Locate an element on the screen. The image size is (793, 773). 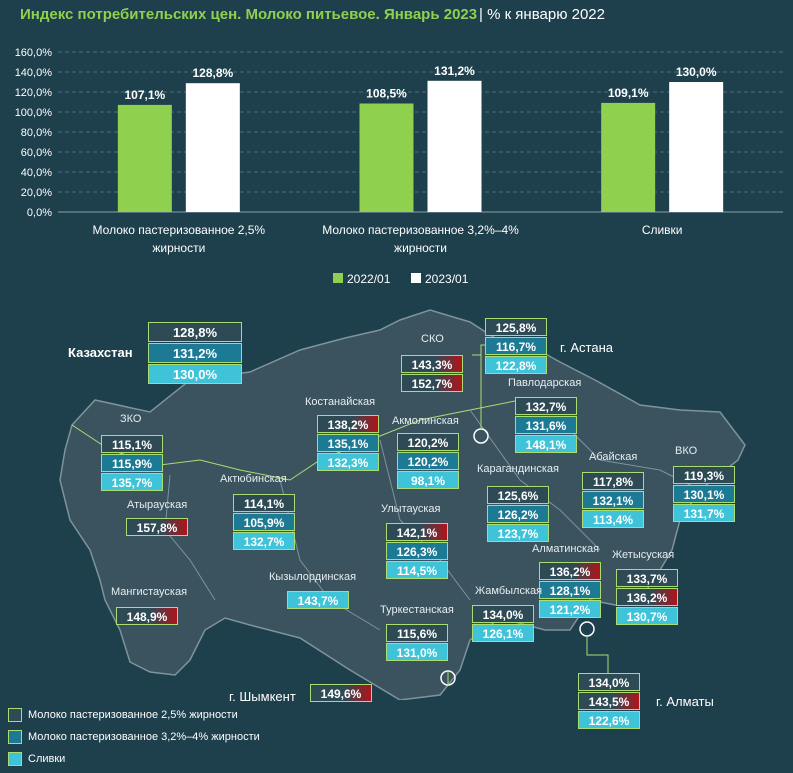
region-value: 130,1% is located at coordinates (704, 494).